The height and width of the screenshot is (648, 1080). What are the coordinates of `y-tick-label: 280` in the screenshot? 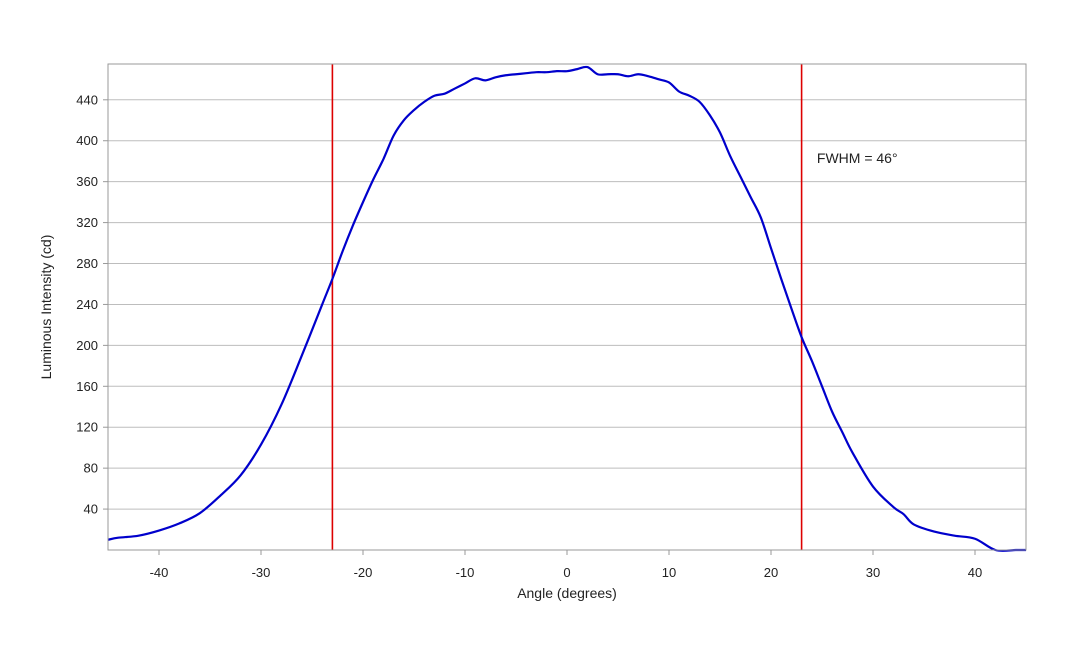 It's located at (87, 263).